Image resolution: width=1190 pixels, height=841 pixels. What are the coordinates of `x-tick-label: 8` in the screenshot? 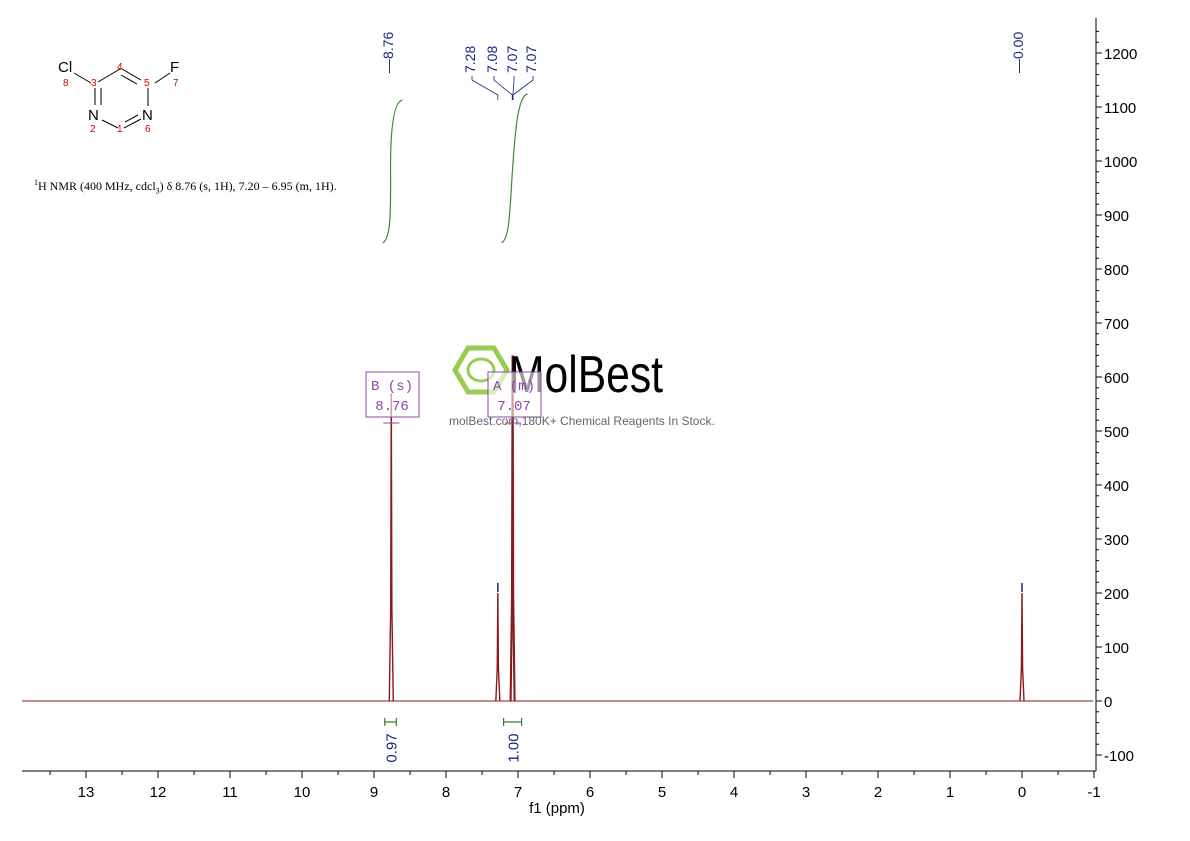 It's located at (446, 792).